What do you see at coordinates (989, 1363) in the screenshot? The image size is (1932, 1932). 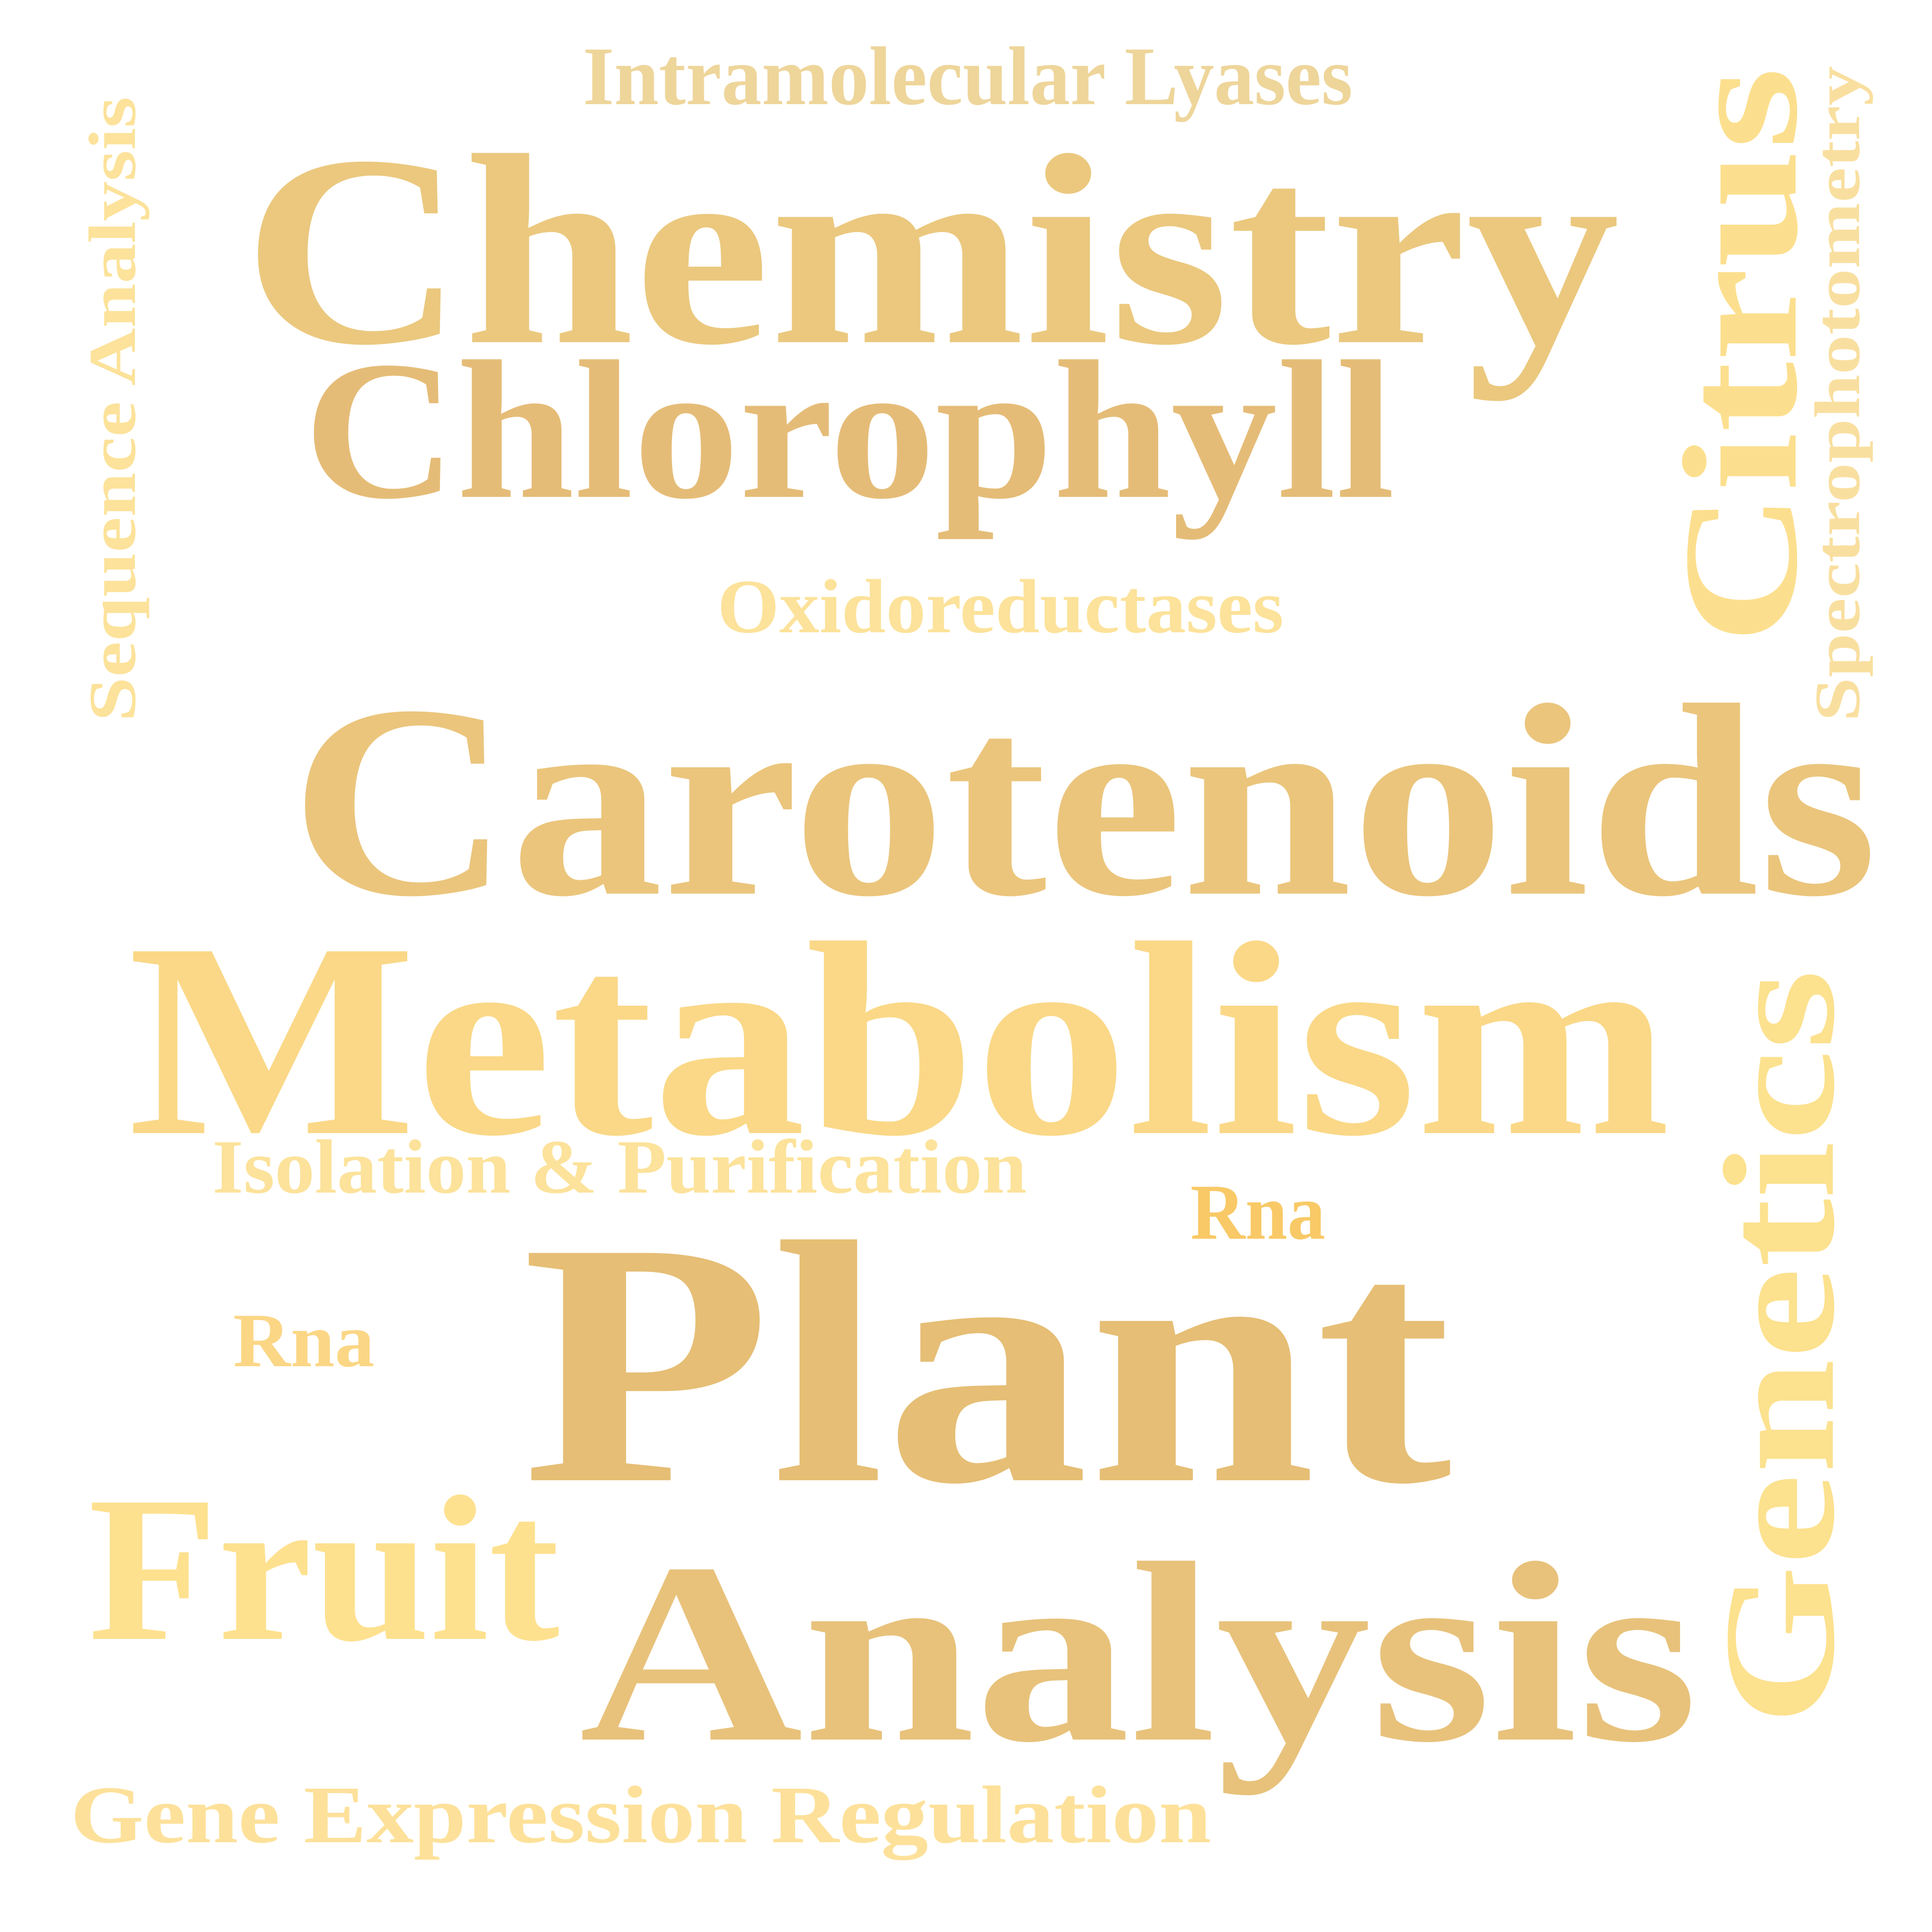 I see `word-plant: Plant` at bounding box center [989, 1363].